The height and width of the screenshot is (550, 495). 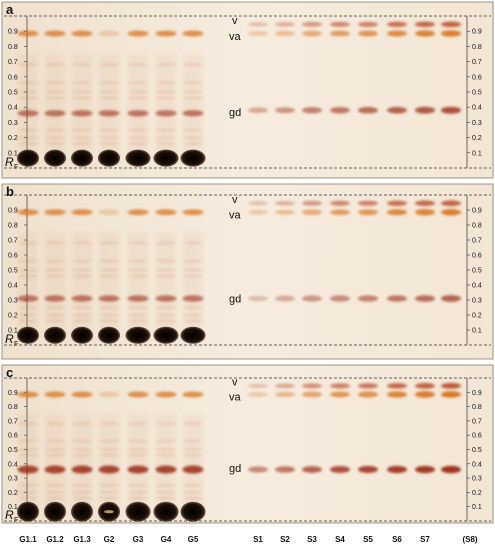 I want to click on rf-label: R, so click(x=9, y=339).